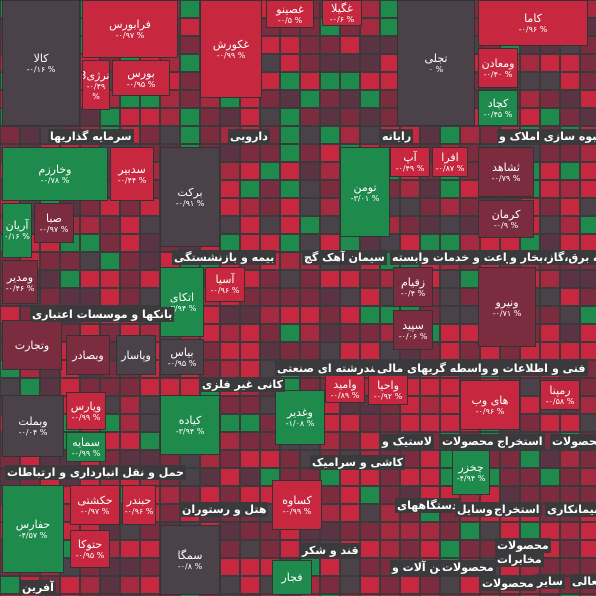 The image size is (596, 596). Describe the element at coordinates (560, 395) in the screenshot. I see `stock-tile: رمپنا -۰/۵۸ %` at that location.